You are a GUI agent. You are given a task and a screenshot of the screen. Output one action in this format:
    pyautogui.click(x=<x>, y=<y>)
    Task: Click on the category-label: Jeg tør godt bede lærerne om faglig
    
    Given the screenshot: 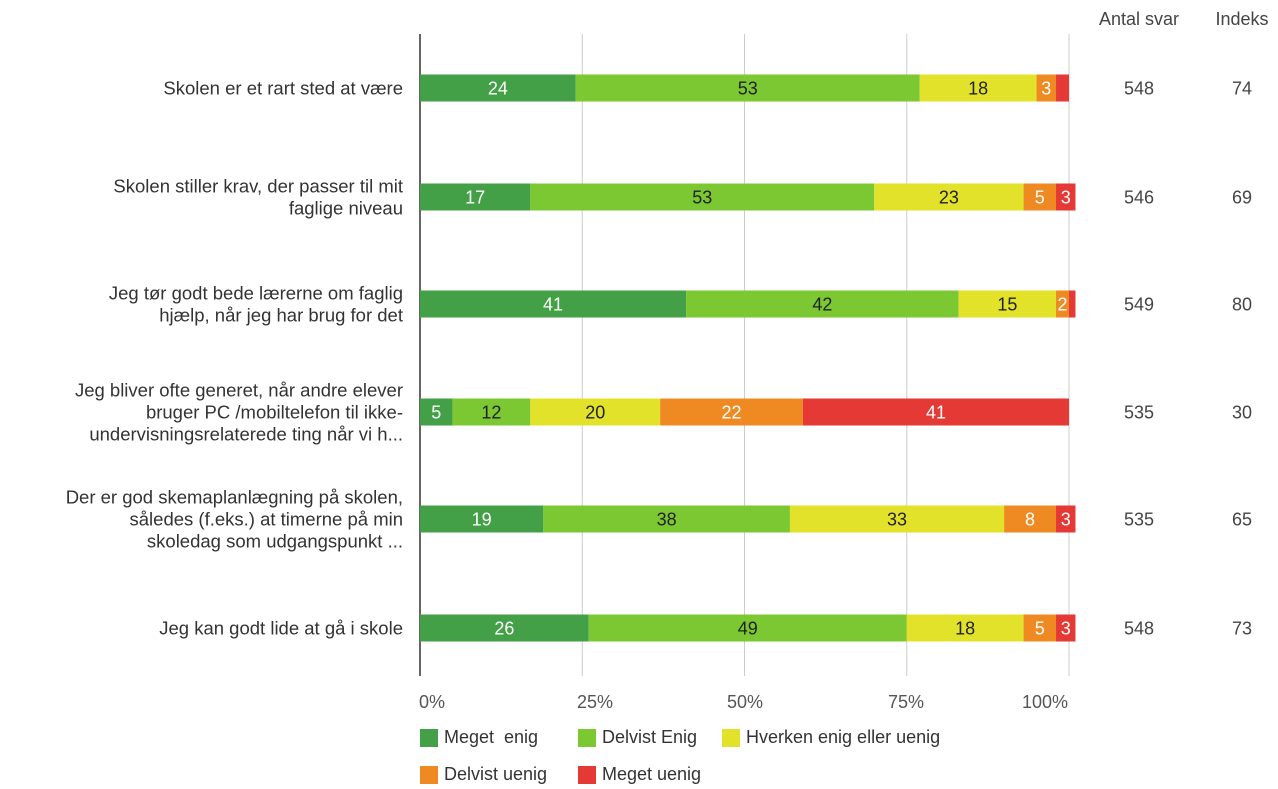 What is the action you would take?
    pyautogui.click(x=256, y=293)
    